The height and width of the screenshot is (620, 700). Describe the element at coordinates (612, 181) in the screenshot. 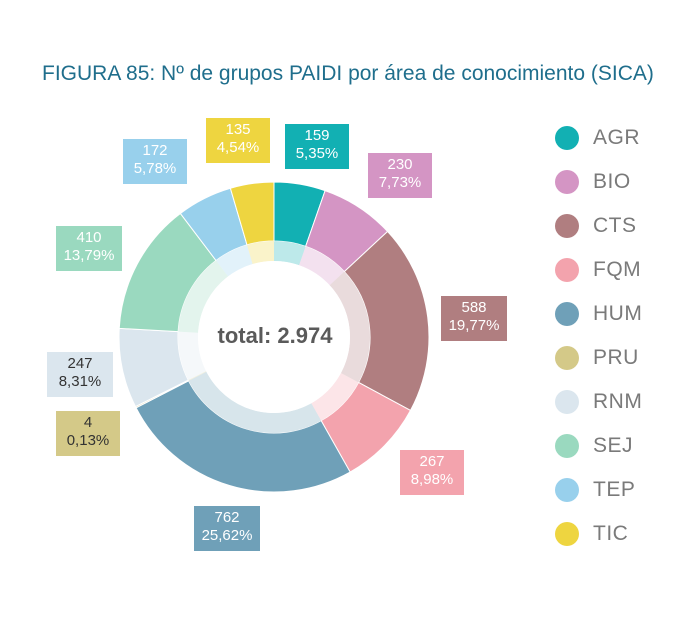

I see `legend-label: BIO` at that location.